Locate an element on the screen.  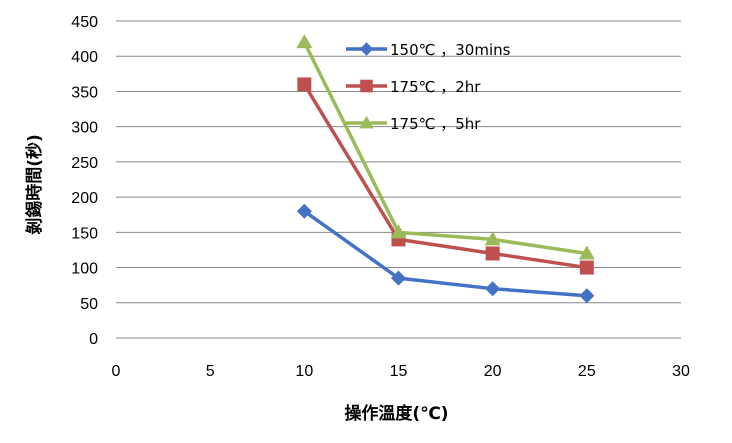
series-diamond is located at coordinates (445, 253).